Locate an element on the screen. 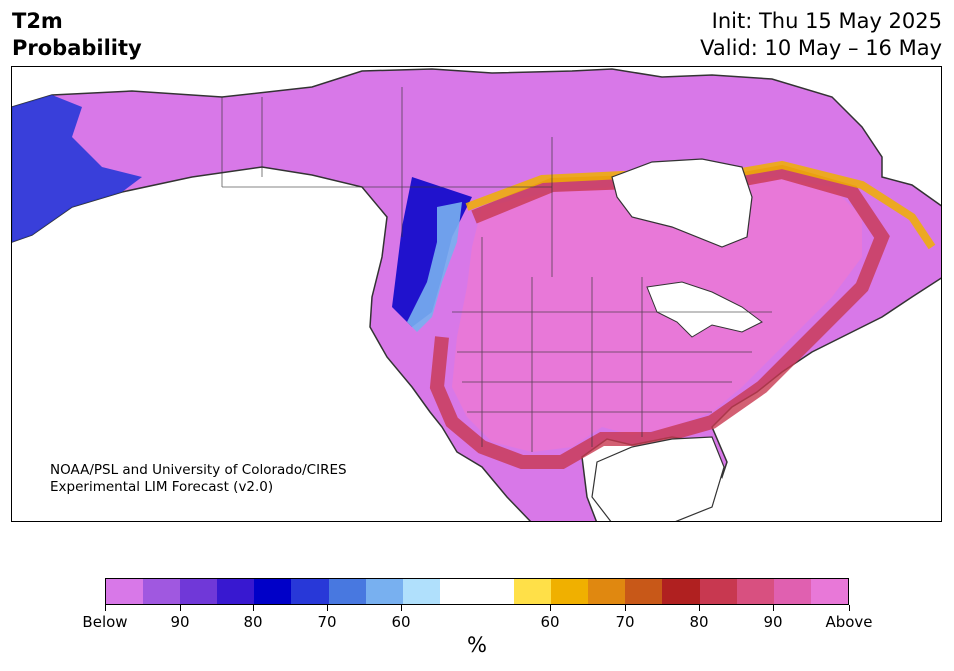 The height and width of the screenshot is (671, 954). colorbar is located at coordinates (477, 591).